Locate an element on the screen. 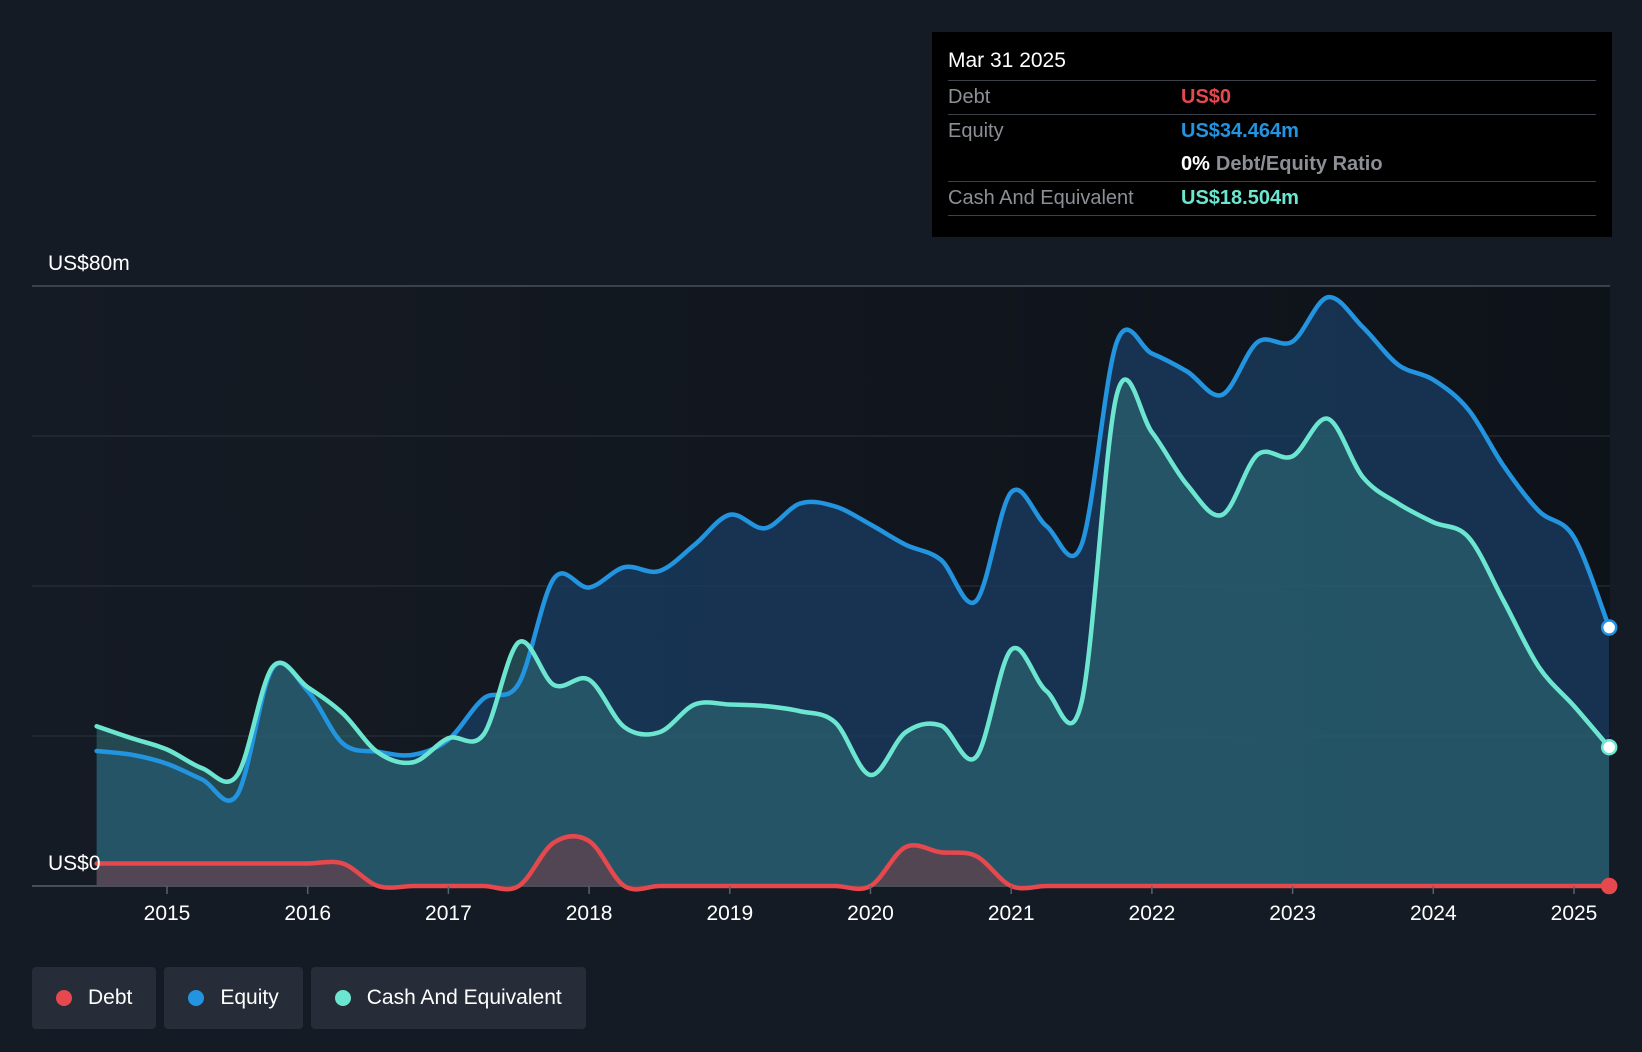  legend-label-equity: Equity is located at coordinates (249, 997).